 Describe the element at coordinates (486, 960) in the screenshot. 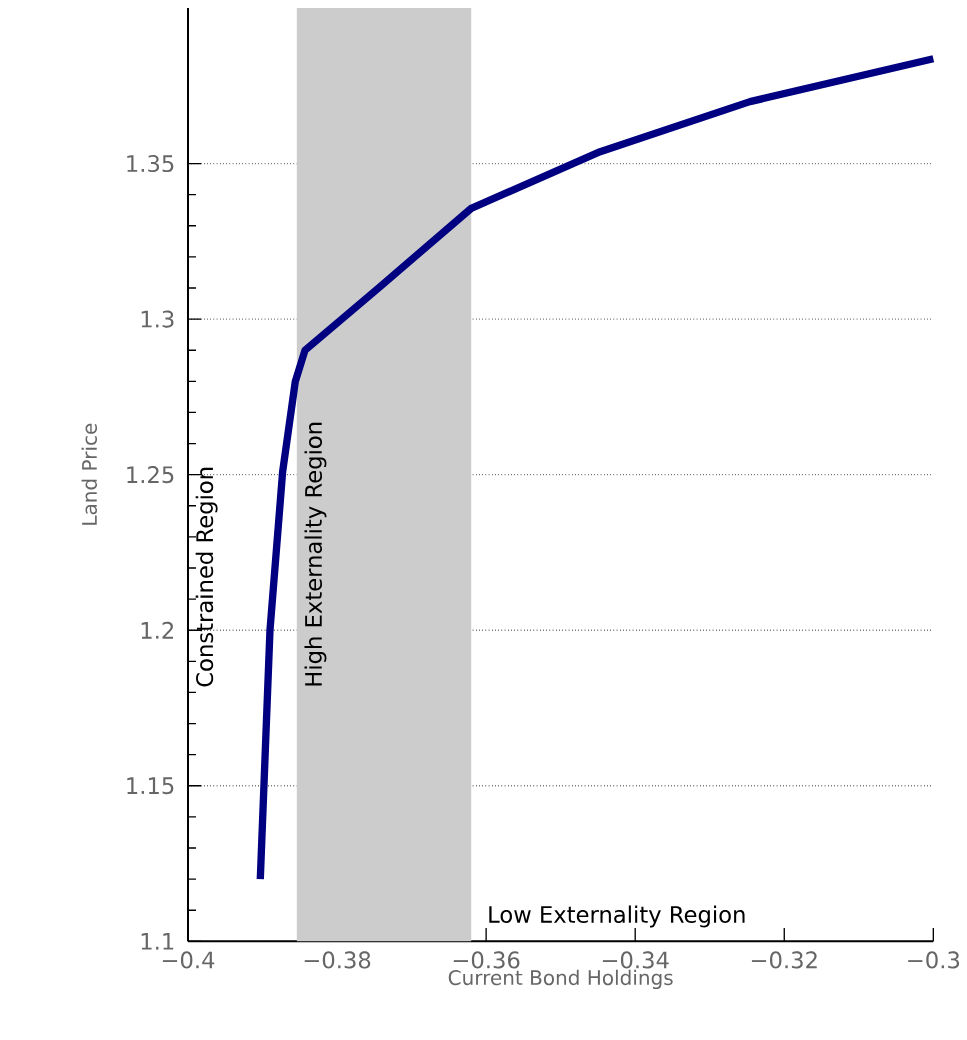

I see `x-tick-label: −0.36` at that location.